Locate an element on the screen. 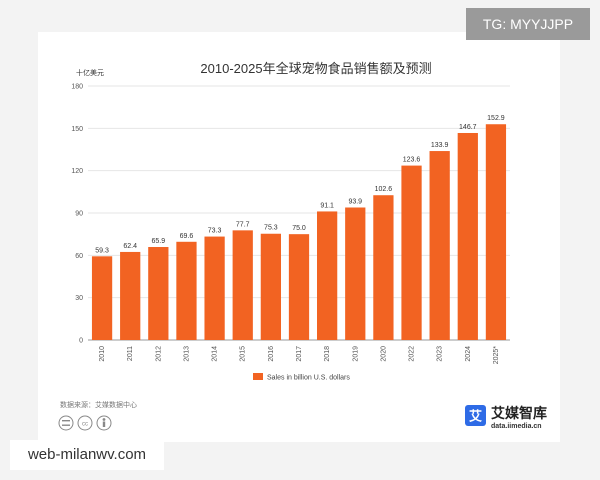 This screenshot has height=480, width=600. data-label: 65.9 is located at coordinates (159, 241).